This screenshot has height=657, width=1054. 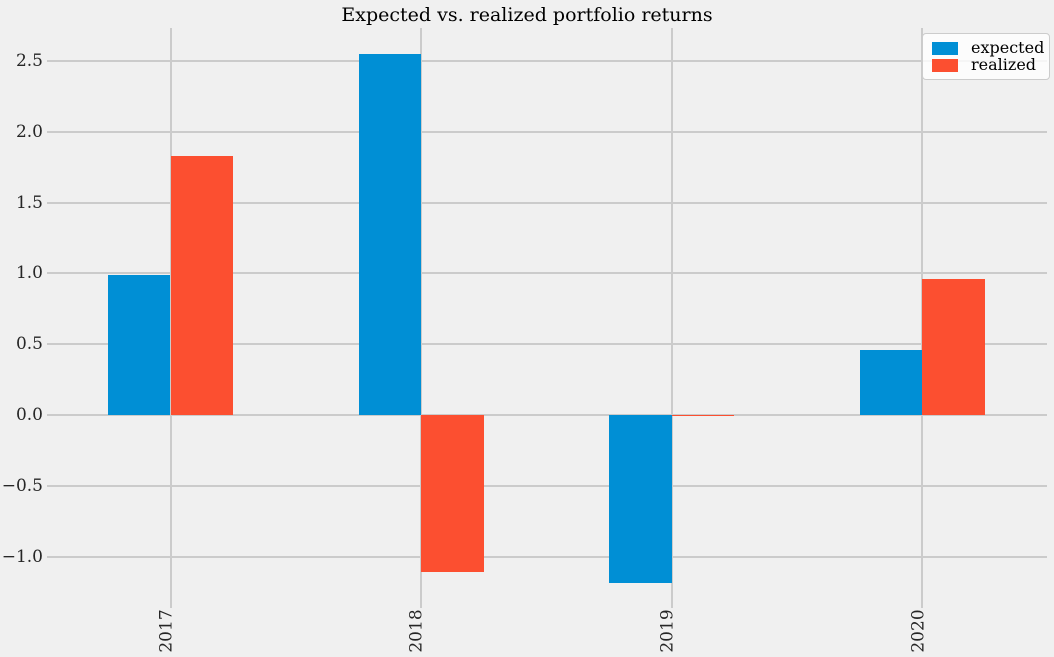 What do you see at coordinates (703, 416) in the screenshot?
I see `bar-realized-2019` at bounding box center [703, 416].